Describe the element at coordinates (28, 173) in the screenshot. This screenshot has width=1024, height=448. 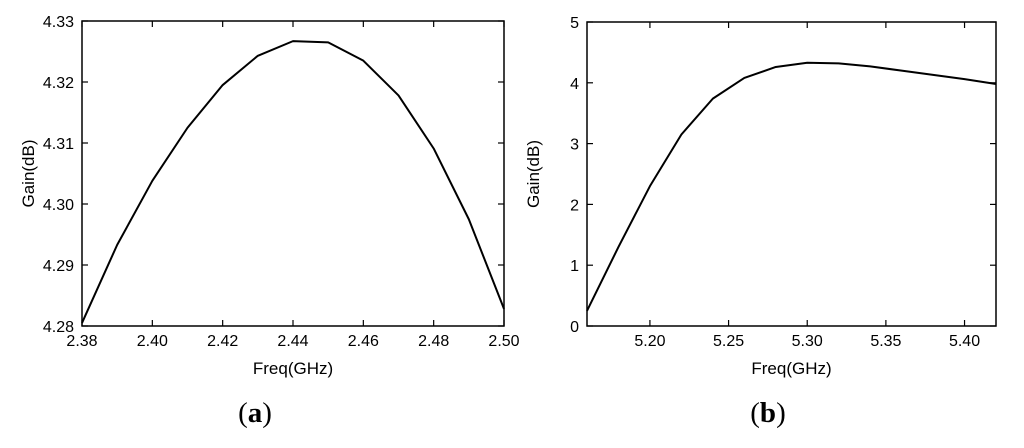
I see `y-axis-title-a: Gain(dB)` at that location.